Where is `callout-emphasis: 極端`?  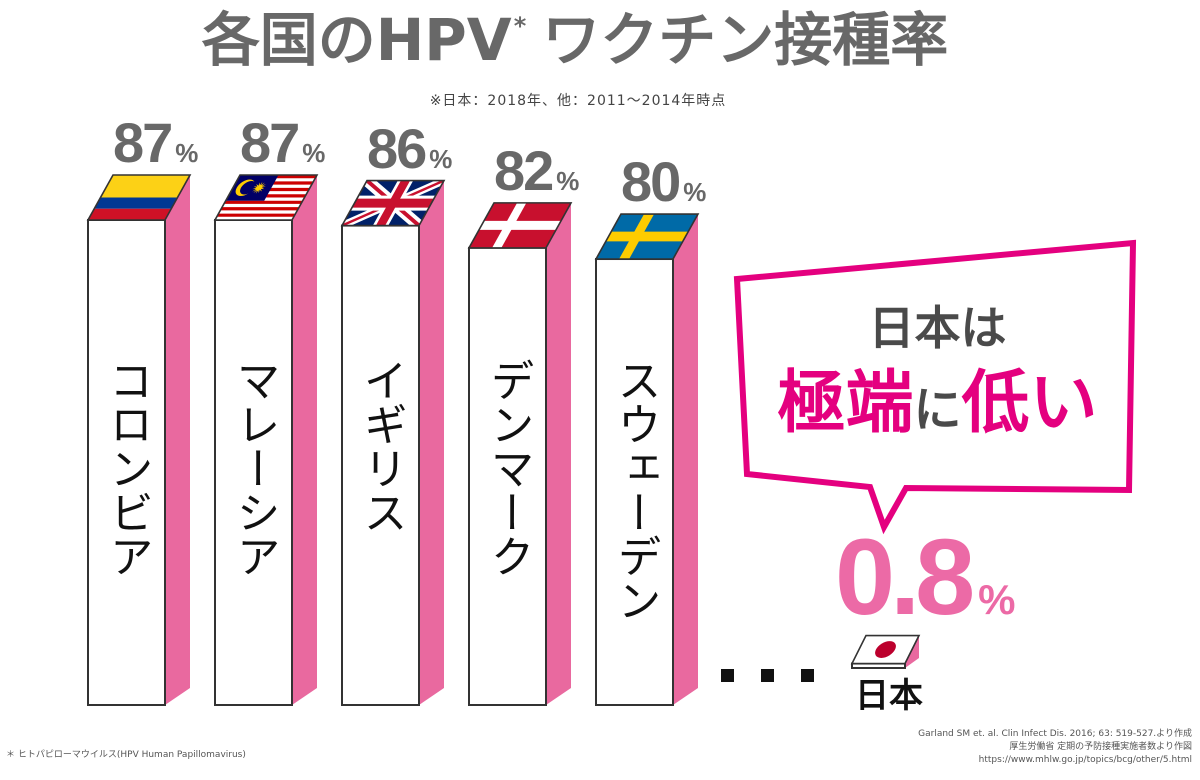
callout-emphasis: 極端 is located at coordinates (845, 403).